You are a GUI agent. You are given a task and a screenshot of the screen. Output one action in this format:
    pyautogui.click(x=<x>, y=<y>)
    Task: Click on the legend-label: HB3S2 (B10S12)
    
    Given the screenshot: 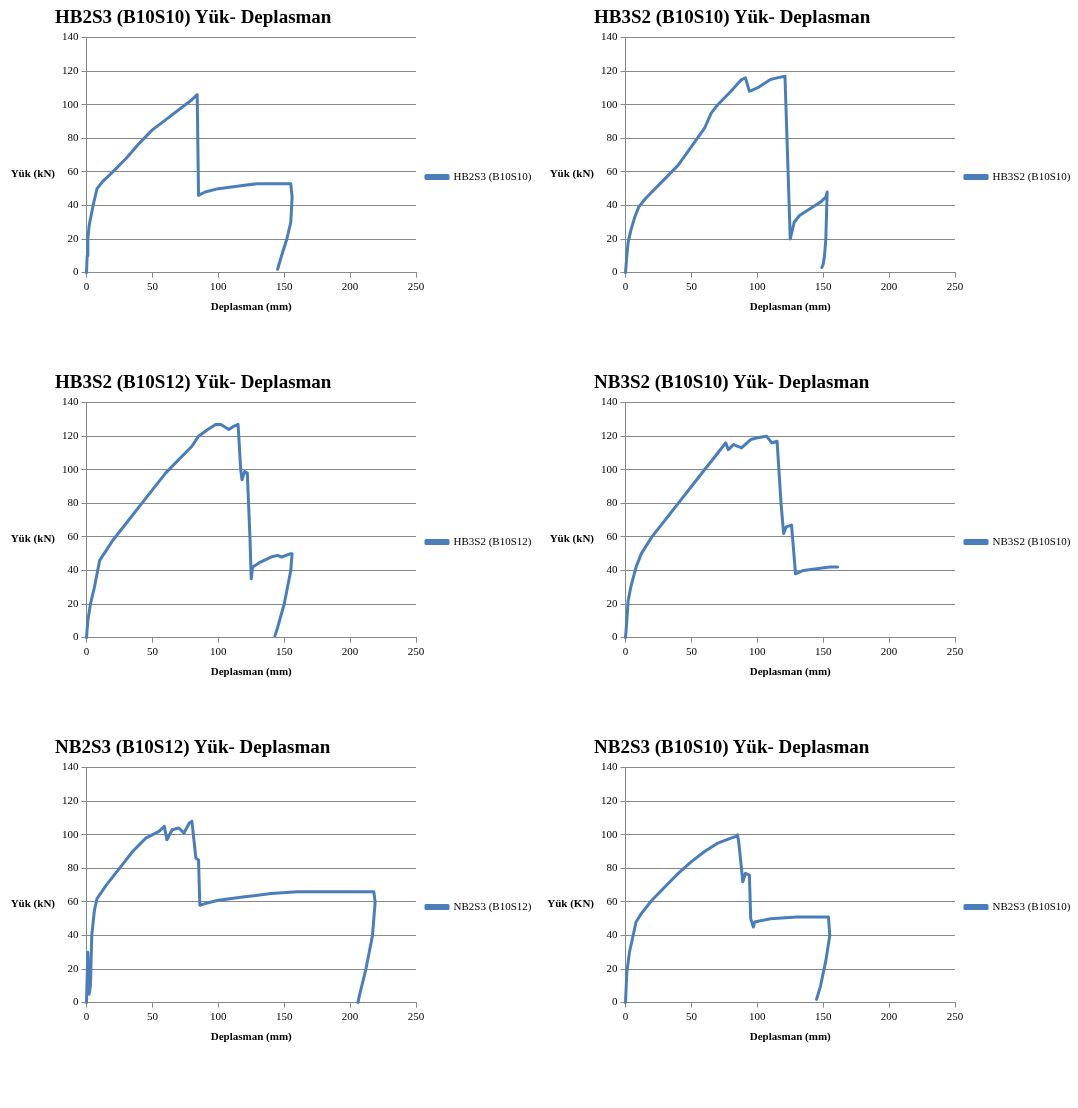 What is the action you would take?
    pyautogui.click(x=492, y=541)
    